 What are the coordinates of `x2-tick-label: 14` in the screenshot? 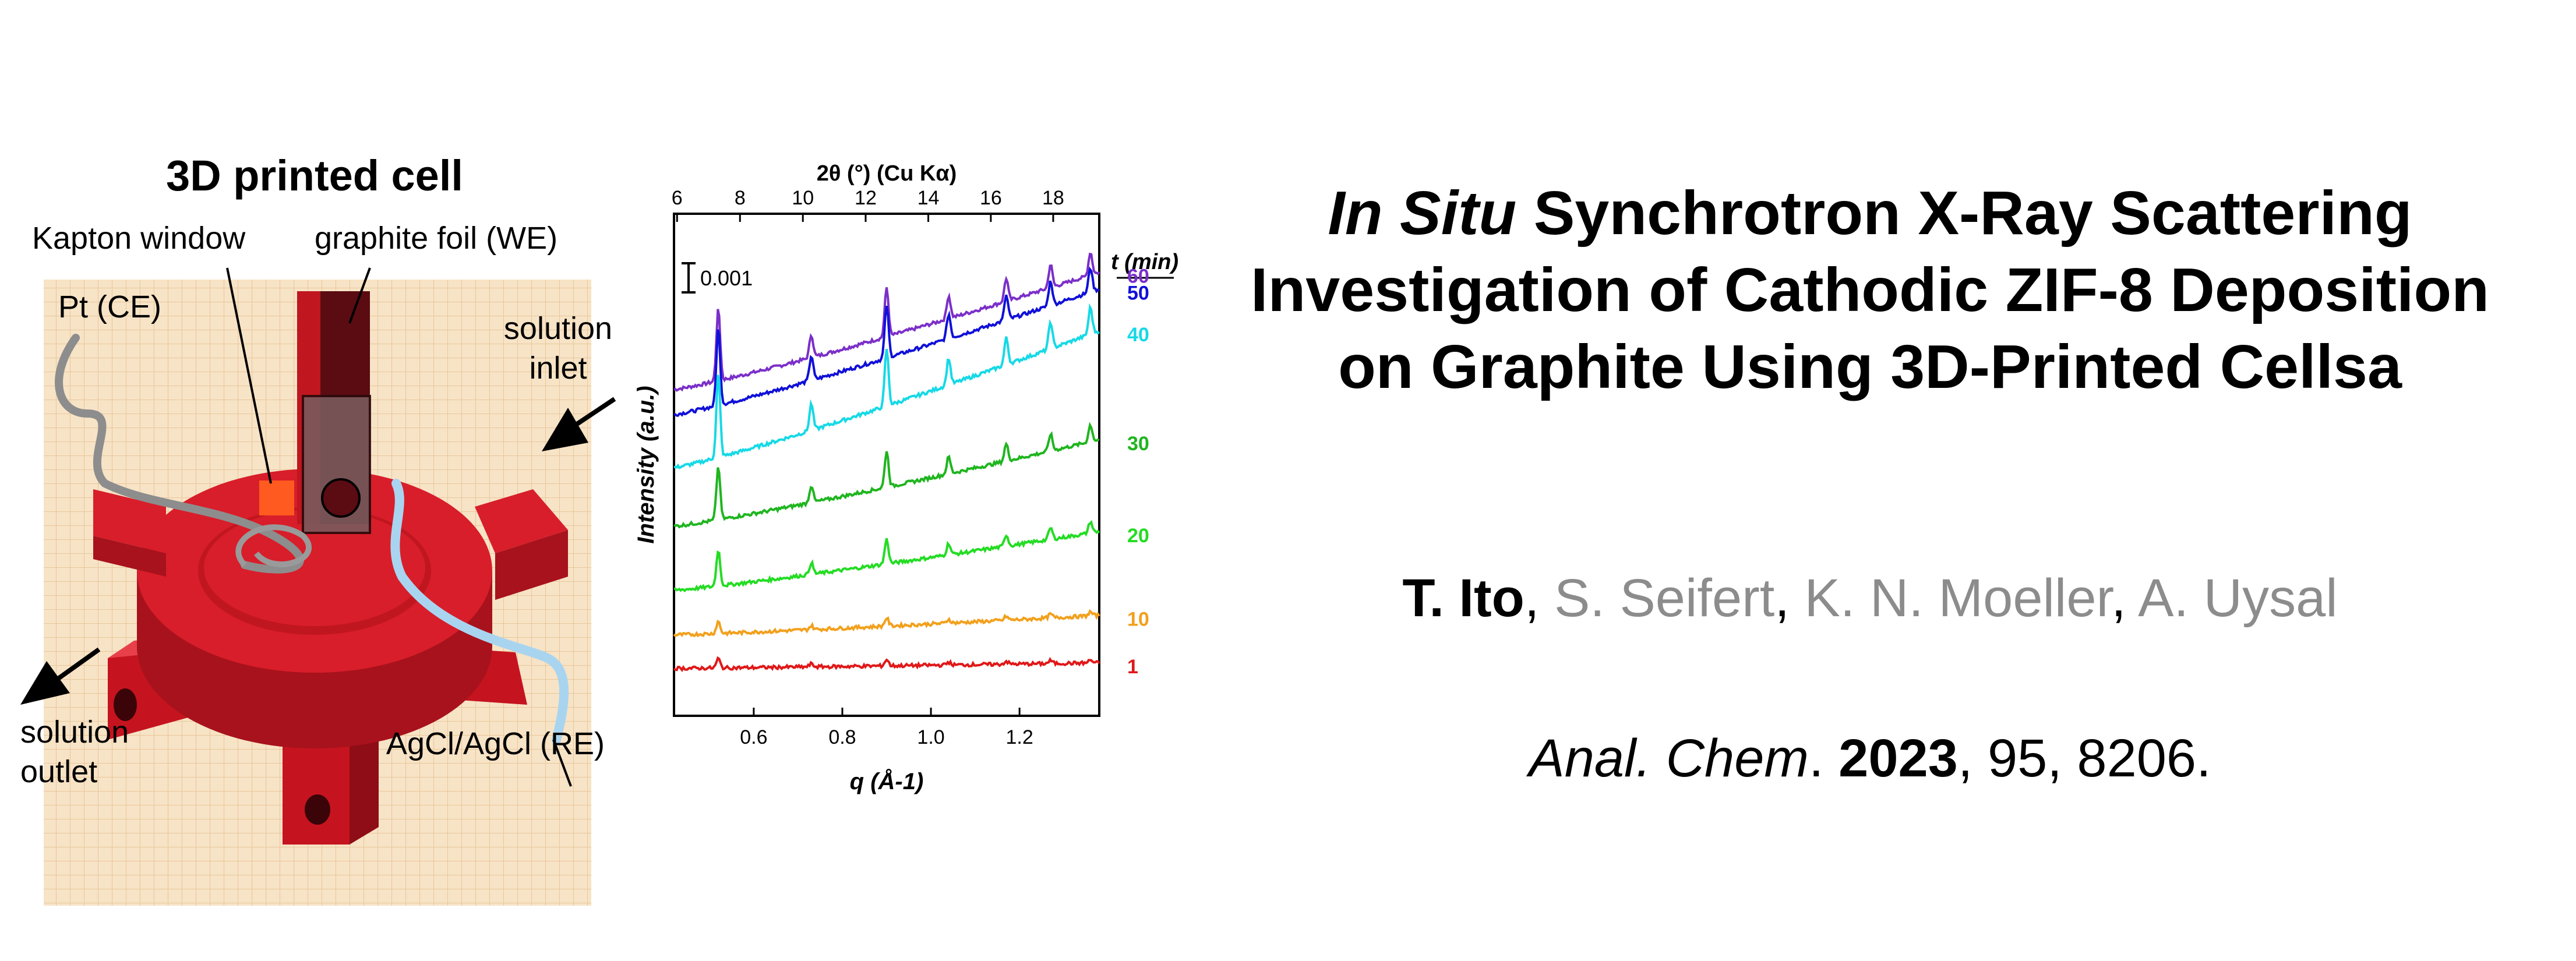 It's located at (929, 198).